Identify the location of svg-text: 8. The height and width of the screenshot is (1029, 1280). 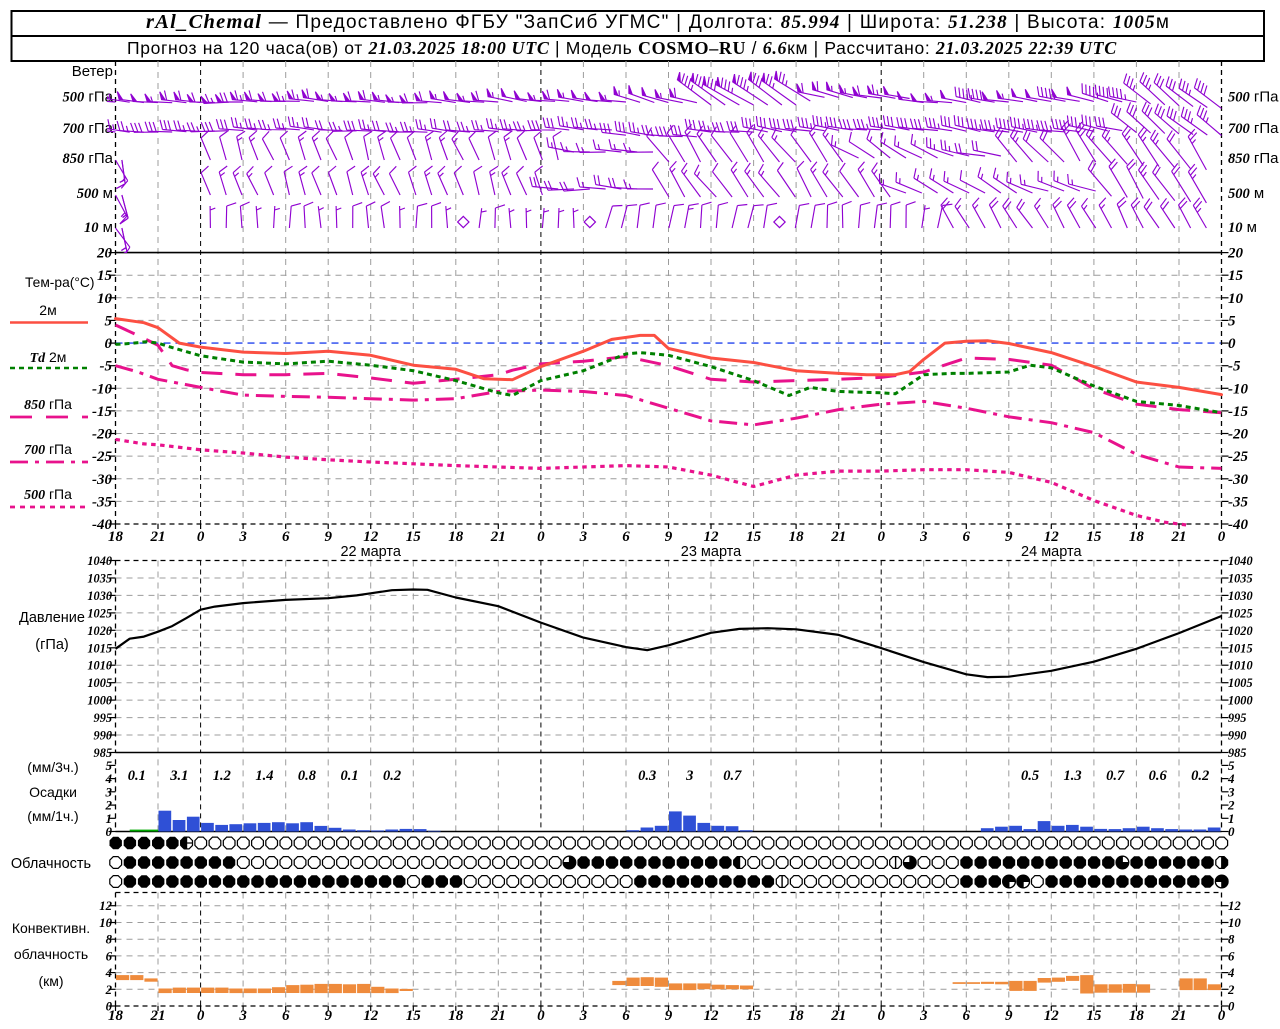
(109, 940).